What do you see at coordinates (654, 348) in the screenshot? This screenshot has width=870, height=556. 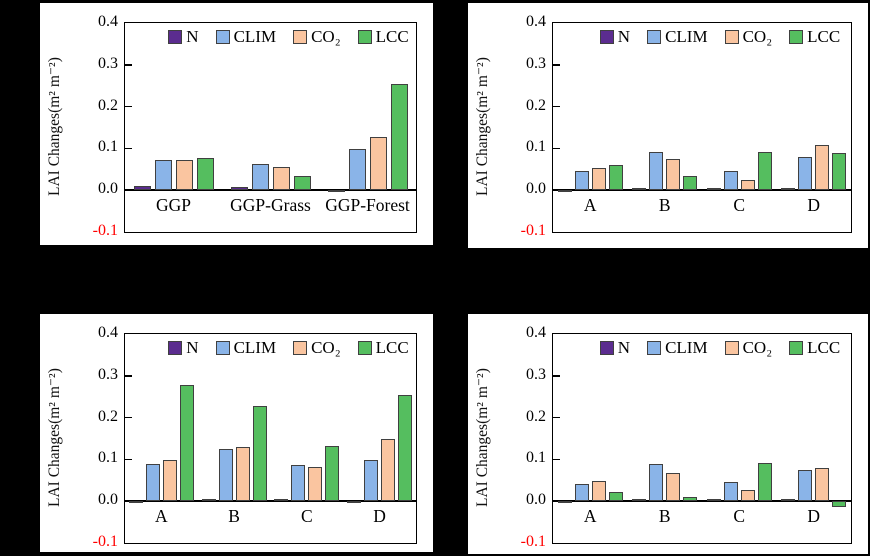 I see `legend-swatch-clim-icon` at bounding box center [654, 348].